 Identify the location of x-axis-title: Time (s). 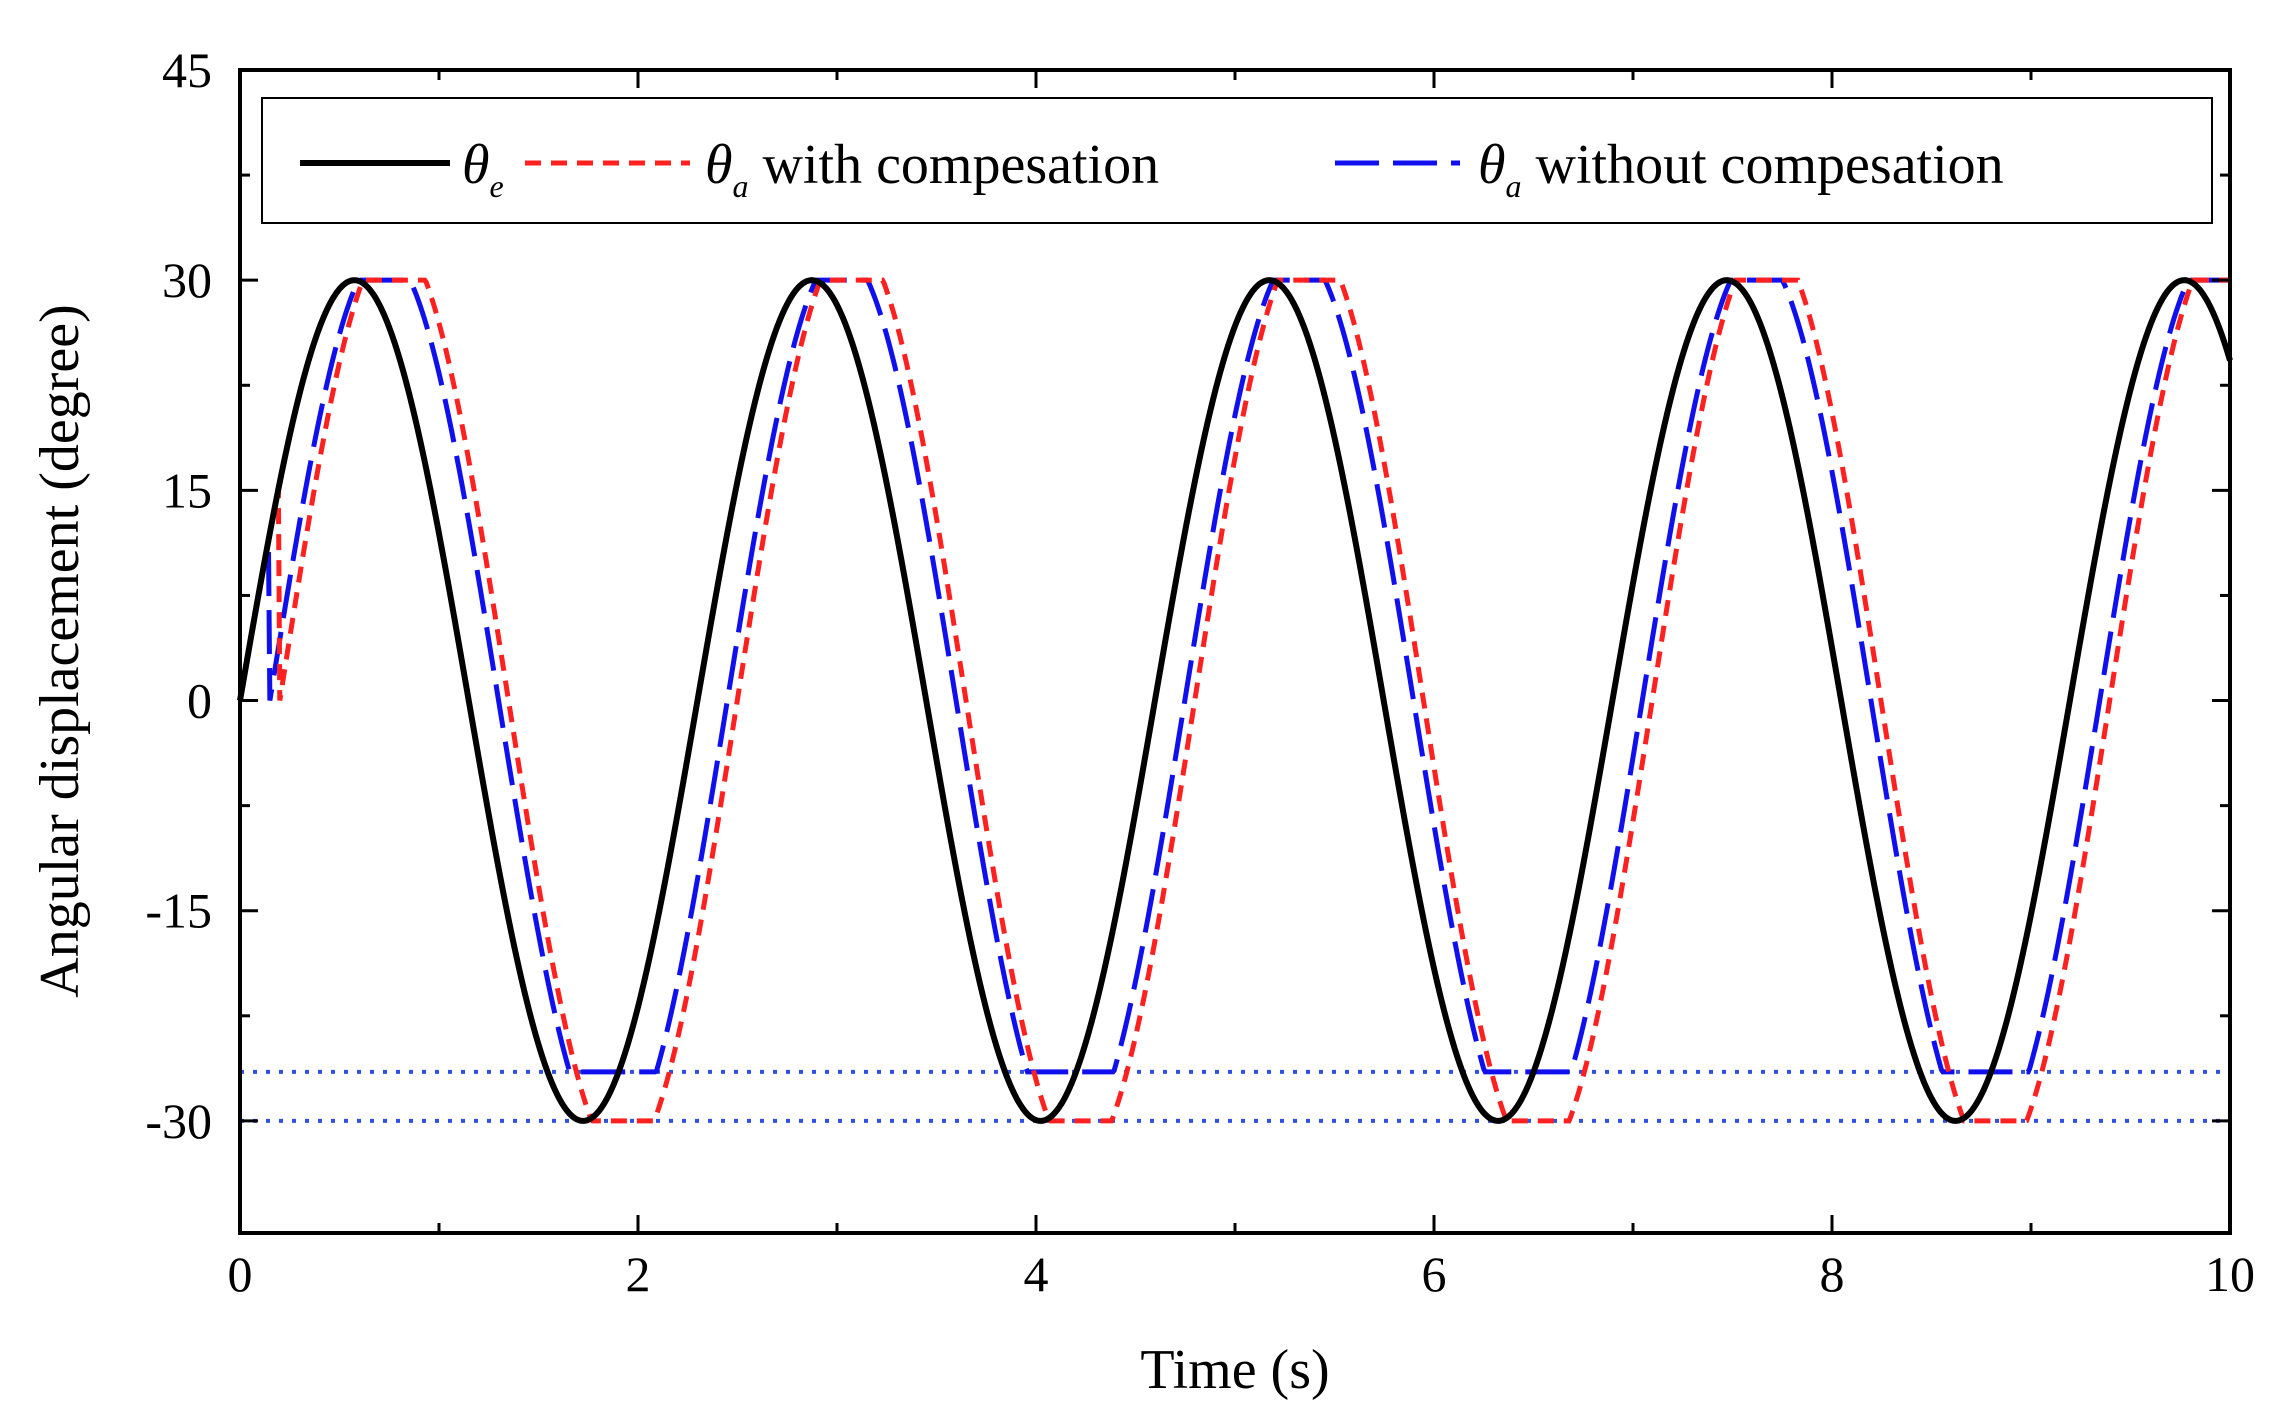
(1234, 1370).